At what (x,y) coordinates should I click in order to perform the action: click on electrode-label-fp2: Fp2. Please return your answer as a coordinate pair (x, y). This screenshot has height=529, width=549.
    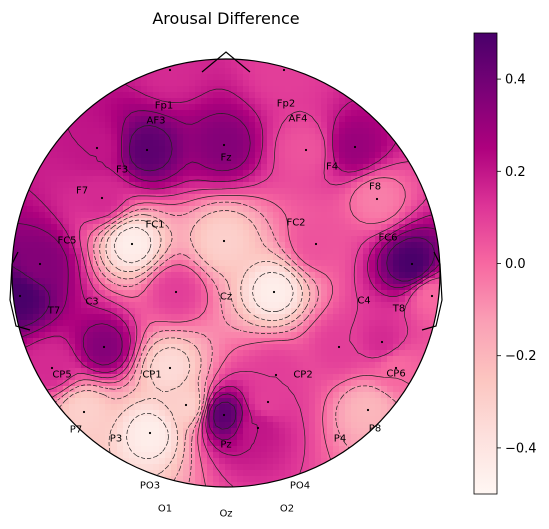
    Looking at the image, I should click on (286, 104).